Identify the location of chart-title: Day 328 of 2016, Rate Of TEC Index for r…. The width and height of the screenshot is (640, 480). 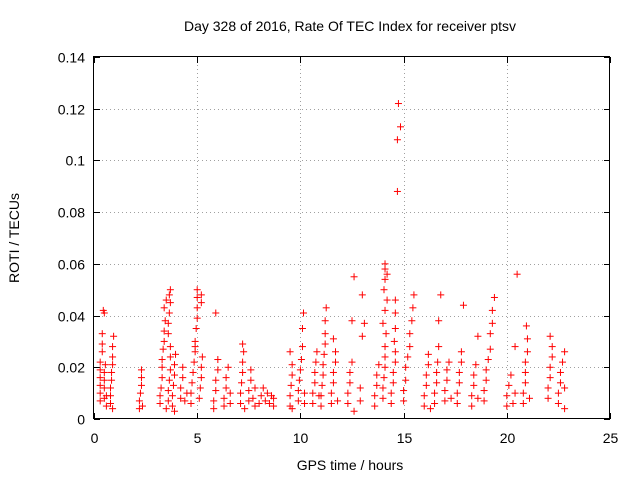
(350, 26).